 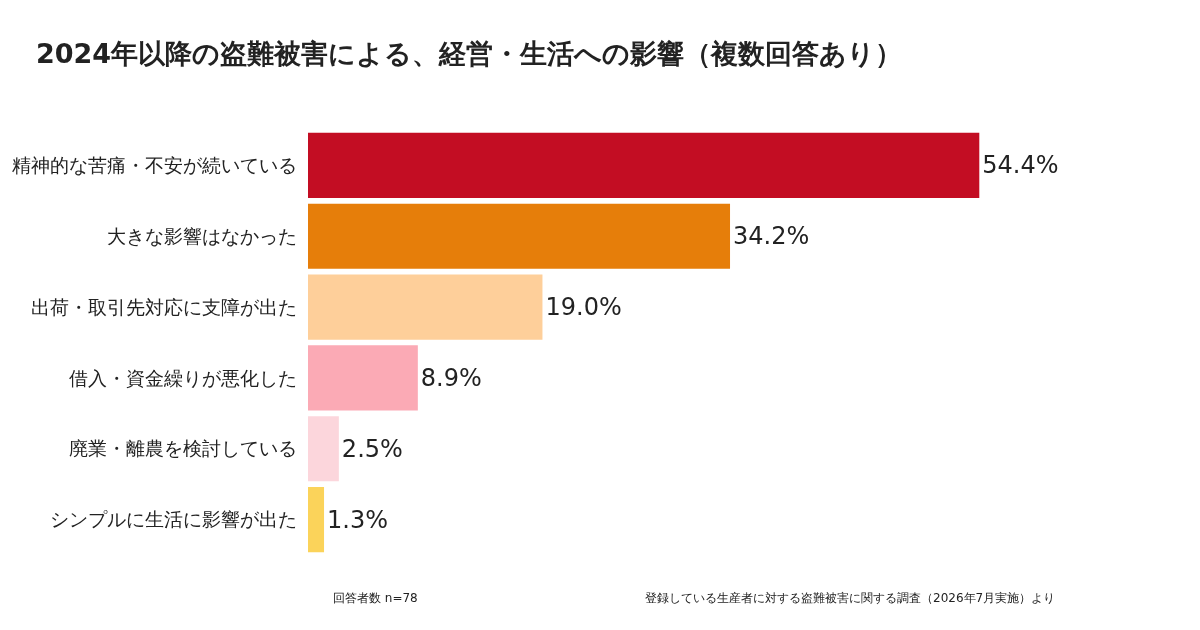 I want to click on y-tick-label: 大きな影響はなかった, so click(x=202, y=235).